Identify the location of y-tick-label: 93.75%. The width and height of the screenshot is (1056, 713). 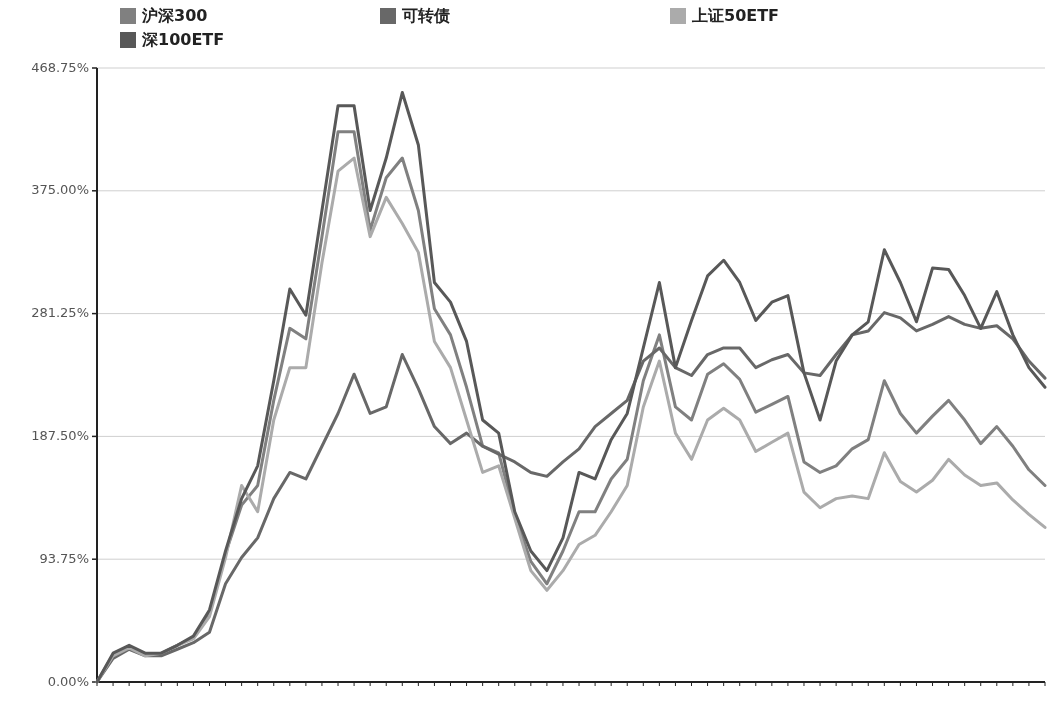
(64, 558).